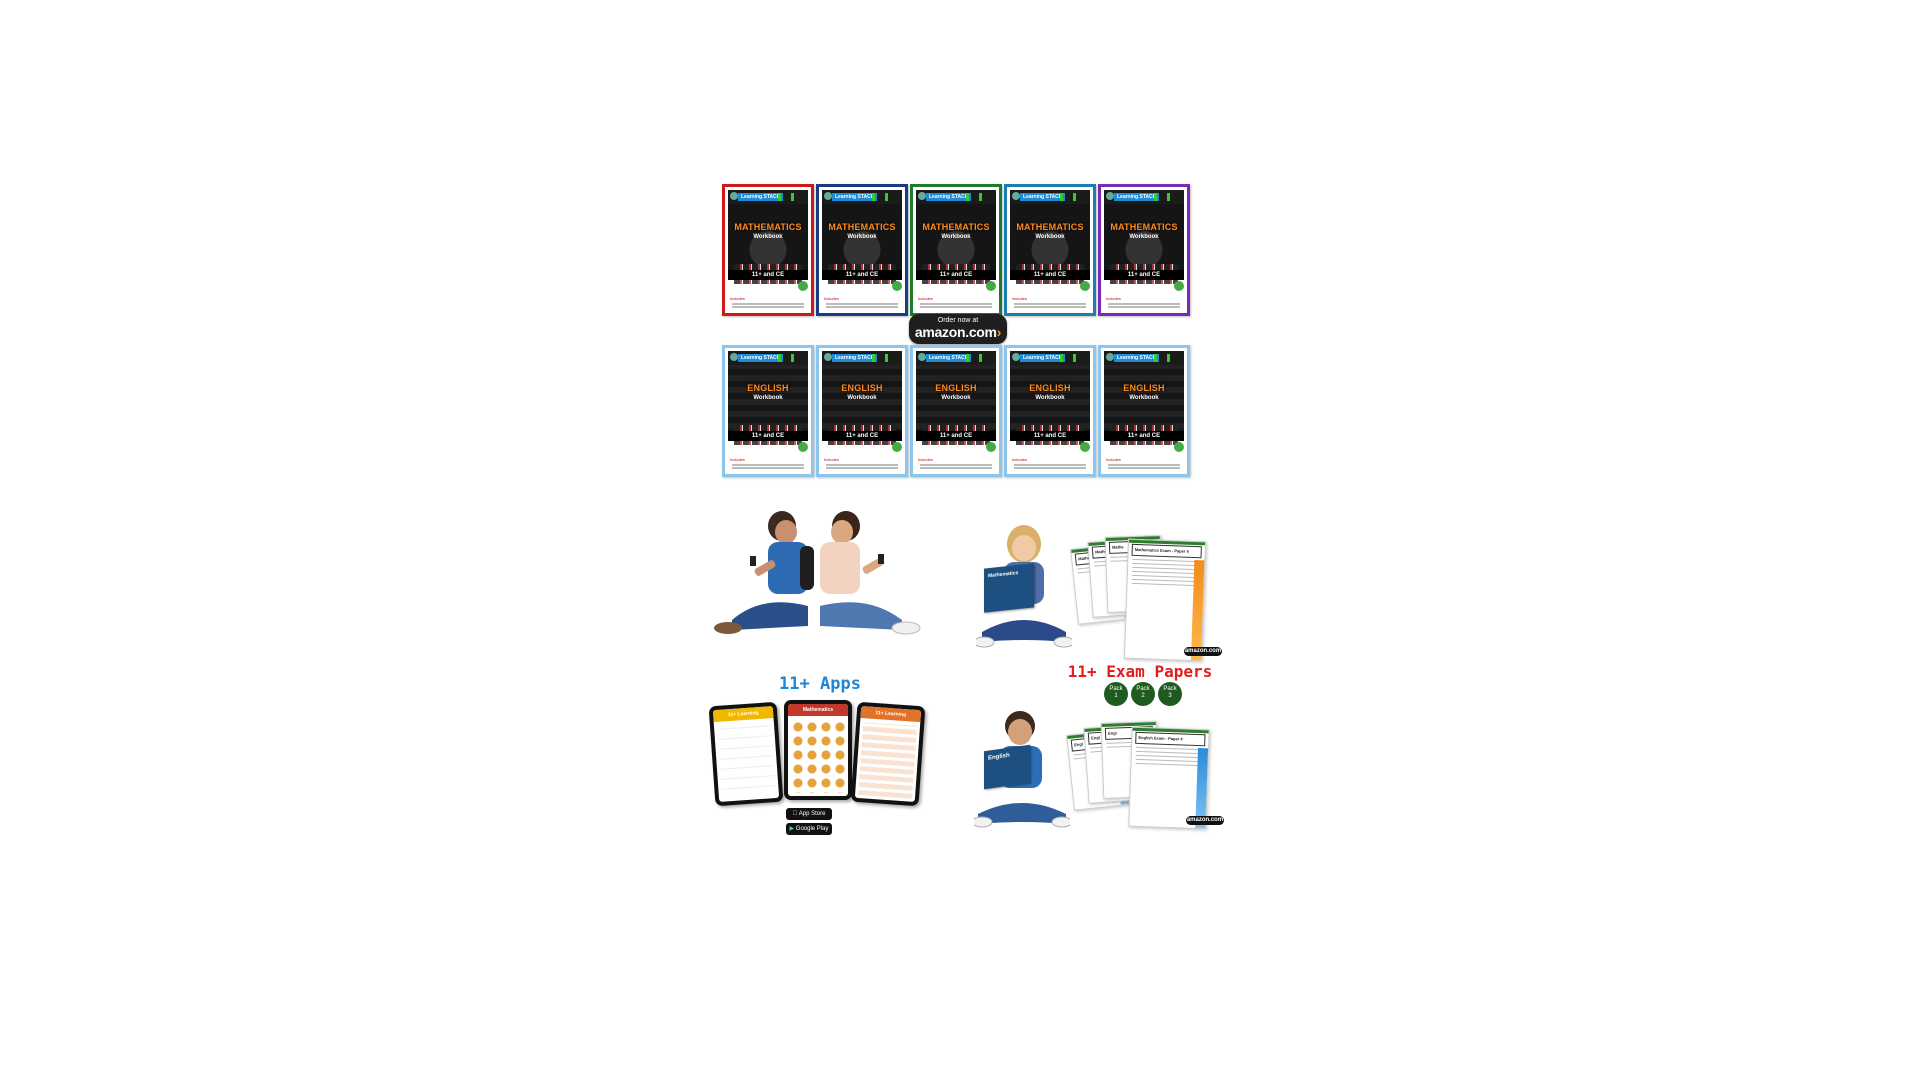 Image resolution: width=1920 pixels, height=1080 pixels. Describe the element at coordinates (1170, 694) in the screenshot. I see `pack-3-button: Pack 3` at that location.